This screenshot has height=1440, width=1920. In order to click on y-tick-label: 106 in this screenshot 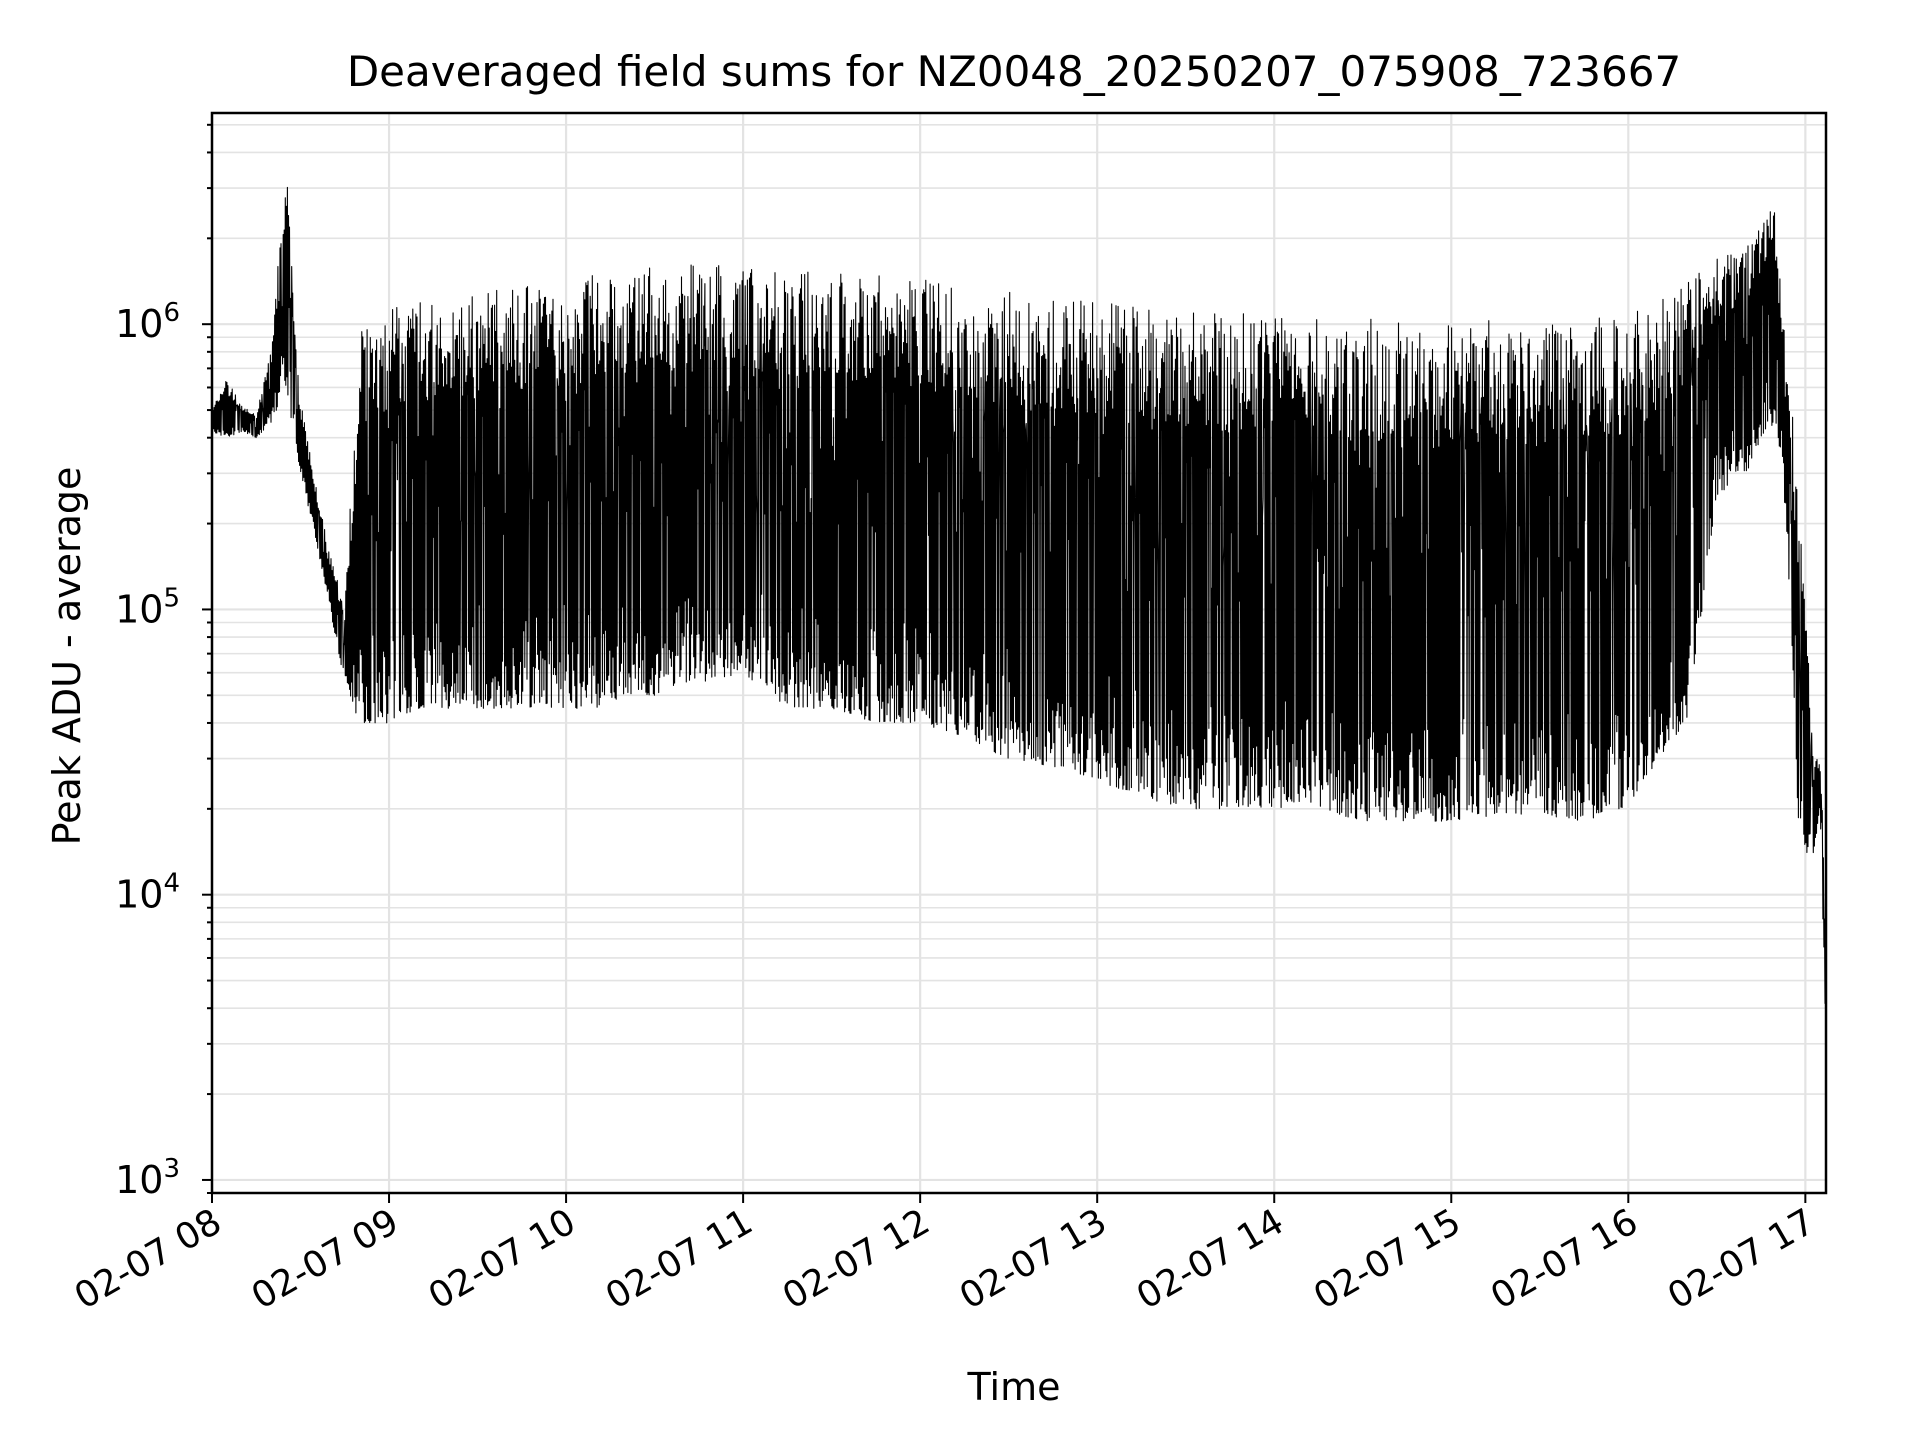, I will do `click(147, 322)`.